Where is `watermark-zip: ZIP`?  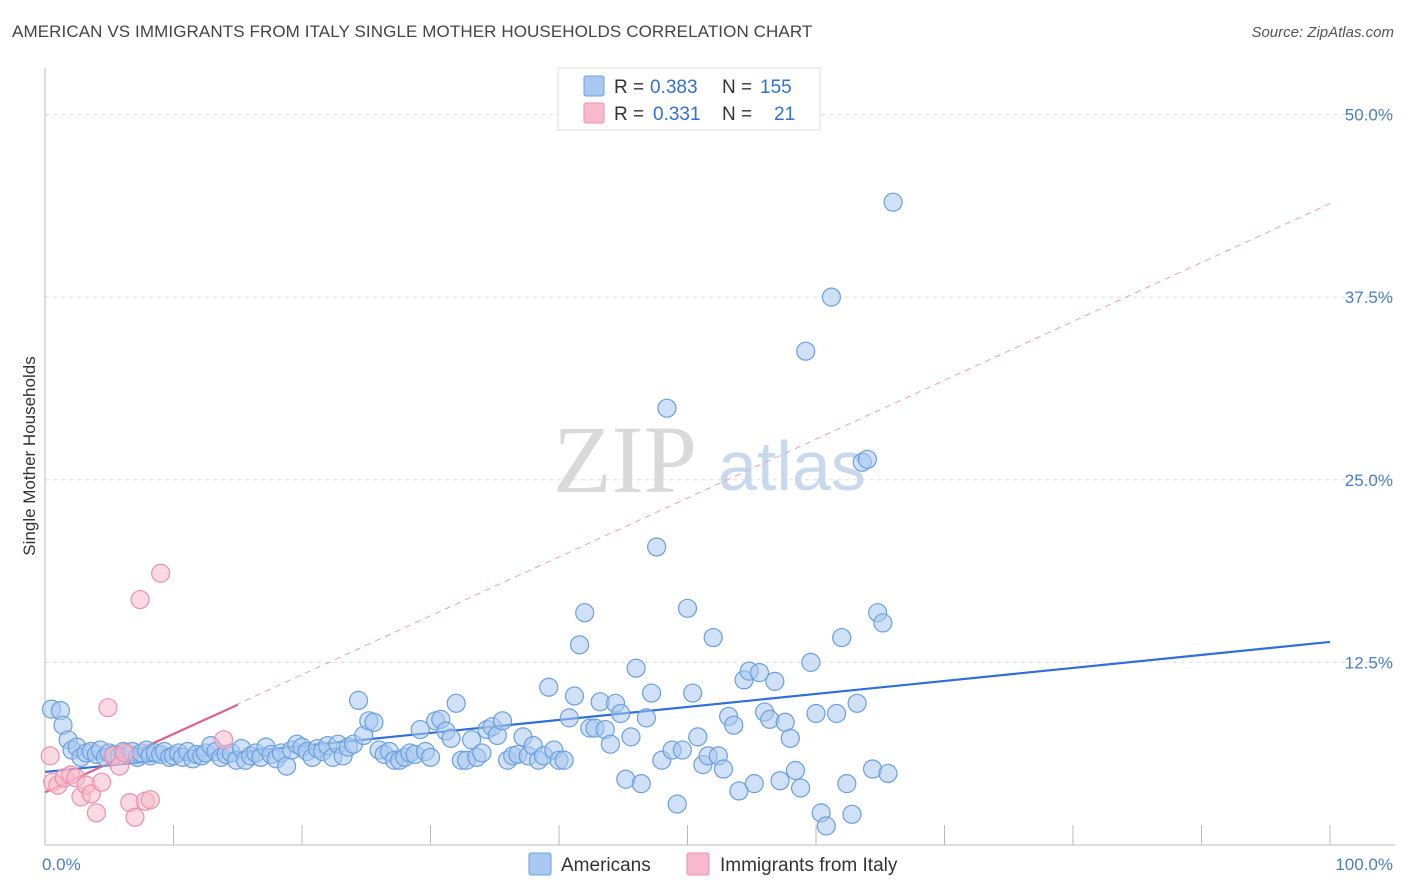 watermark-zip: ZIP is located at coordinates (625, 459).